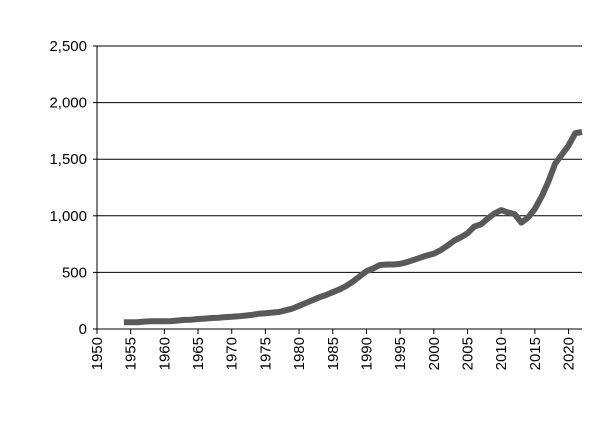  What do you see at coordinates (299, 353) in the screenshot?
I see `x-tick-label: 1980` at bounding box center [299, 353].